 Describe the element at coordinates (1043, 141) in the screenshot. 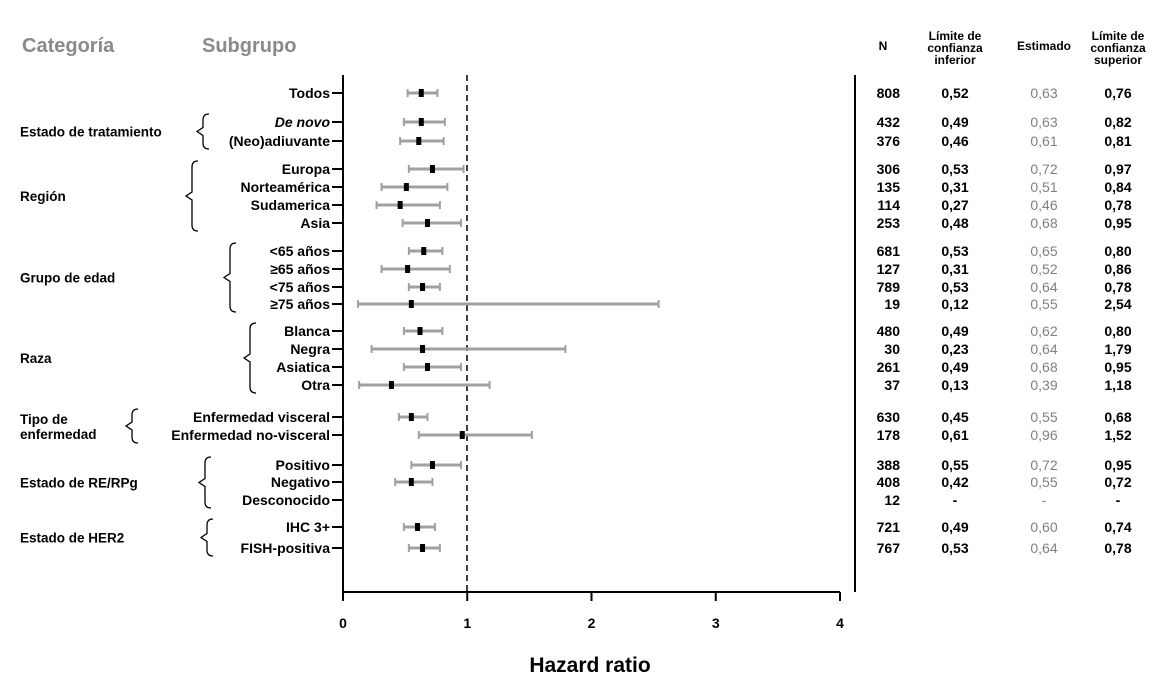

I see `estimate-value: 0,61` at that location.